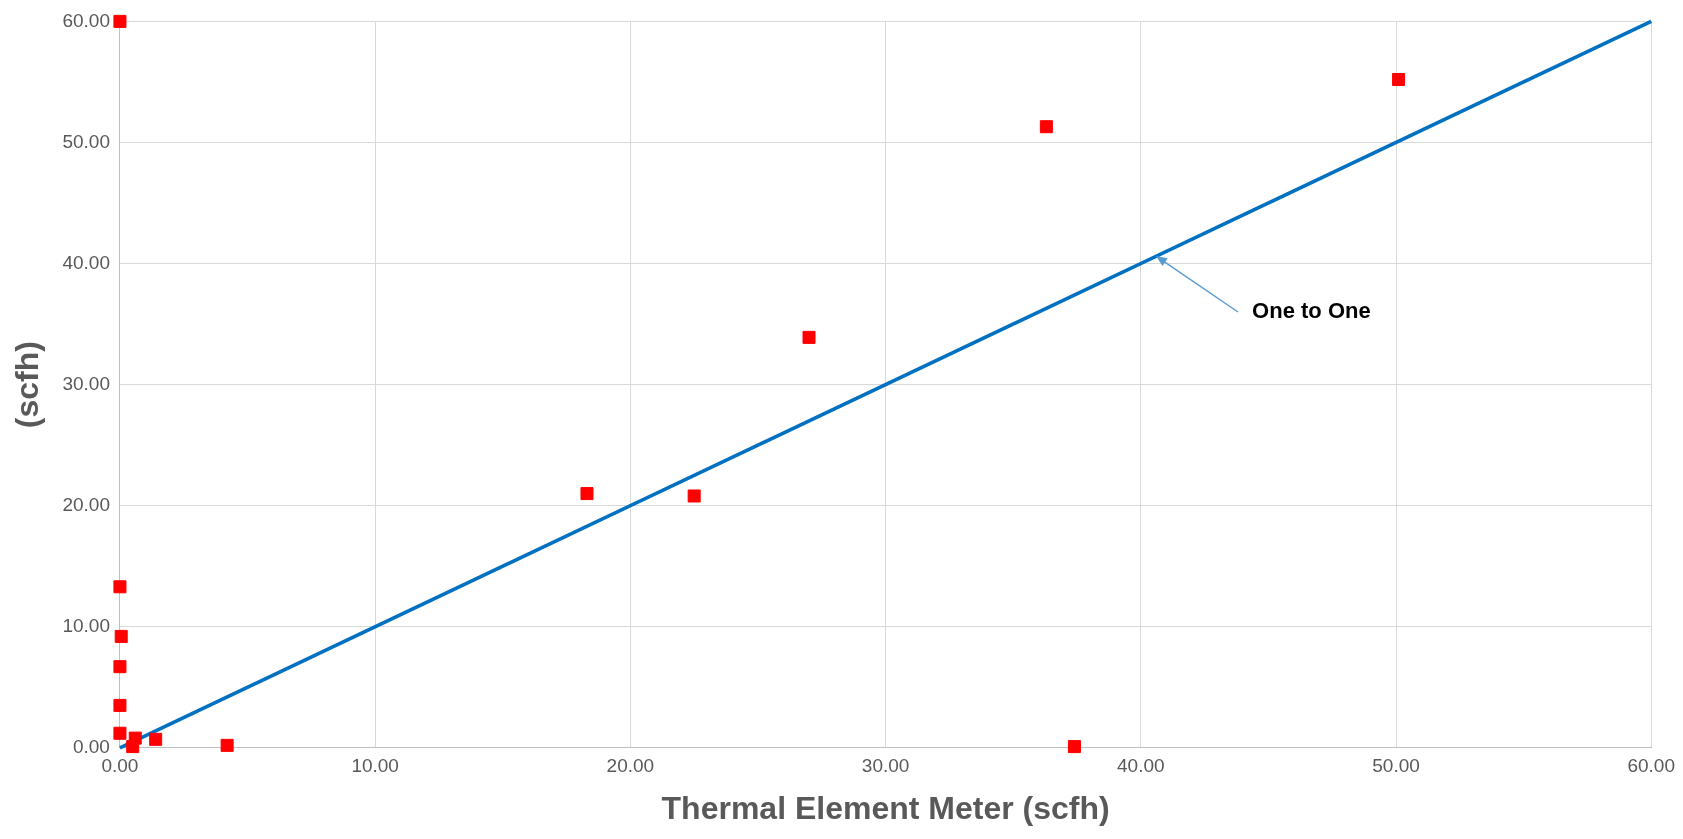  I want to click on y-tick-label: 60.00, so click(86, 20).